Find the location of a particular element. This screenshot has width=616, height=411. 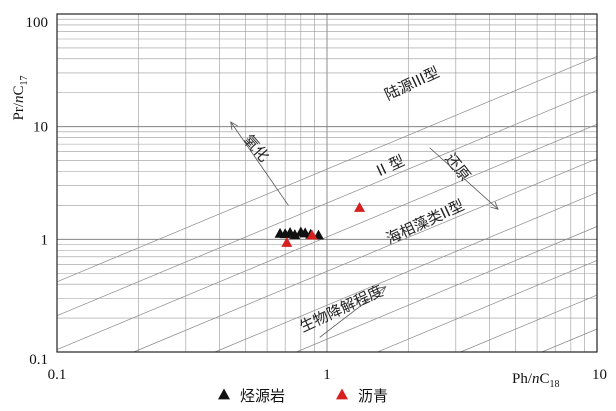

x-axis-title: Ph/nC18 is located at coordinates (536, 380).